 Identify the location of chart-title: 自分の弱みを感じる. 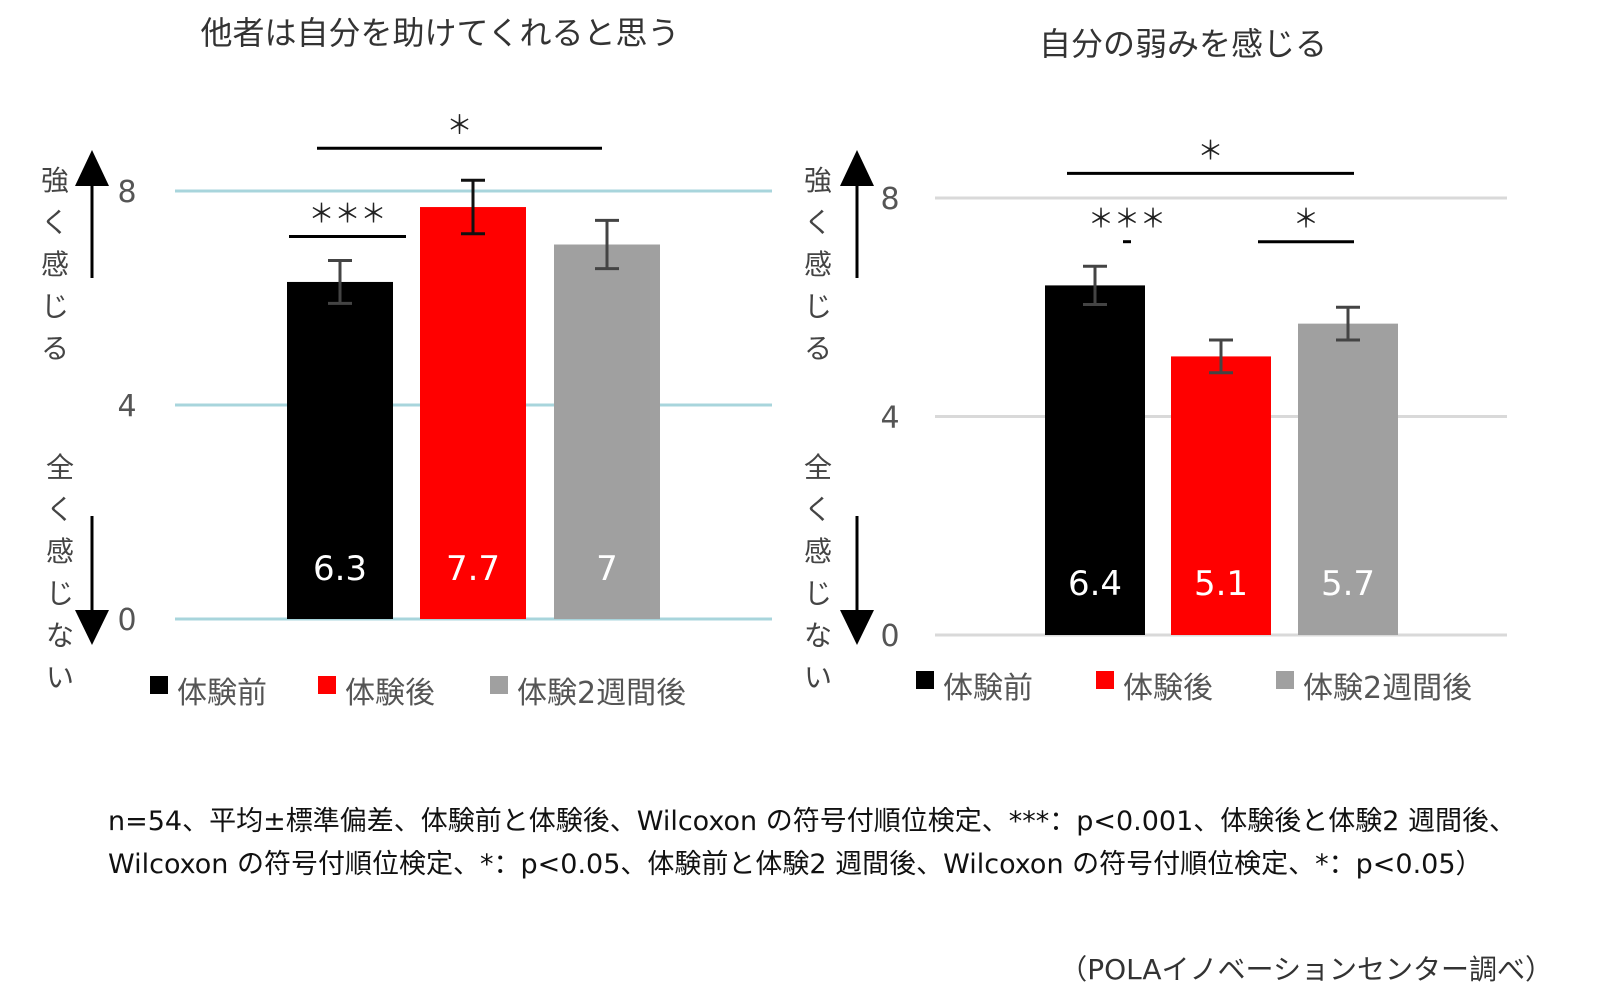
(1183, 44).